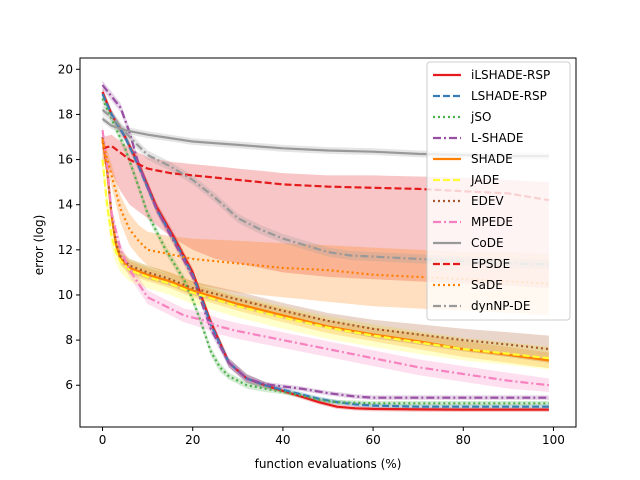 This screenshot has width=640, height=480. What do you see at coordinates (332, 437) in the screenshot?
I see `x-axis-ticks: 0 20 40 60 80 100` at bounding box center [332, 437].